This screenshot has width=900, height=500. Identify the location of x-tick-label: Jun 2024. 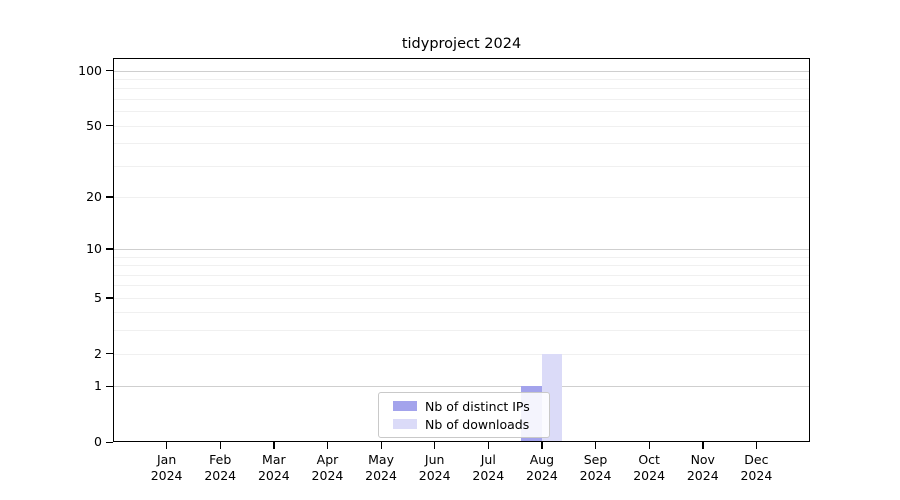
(434, 467).